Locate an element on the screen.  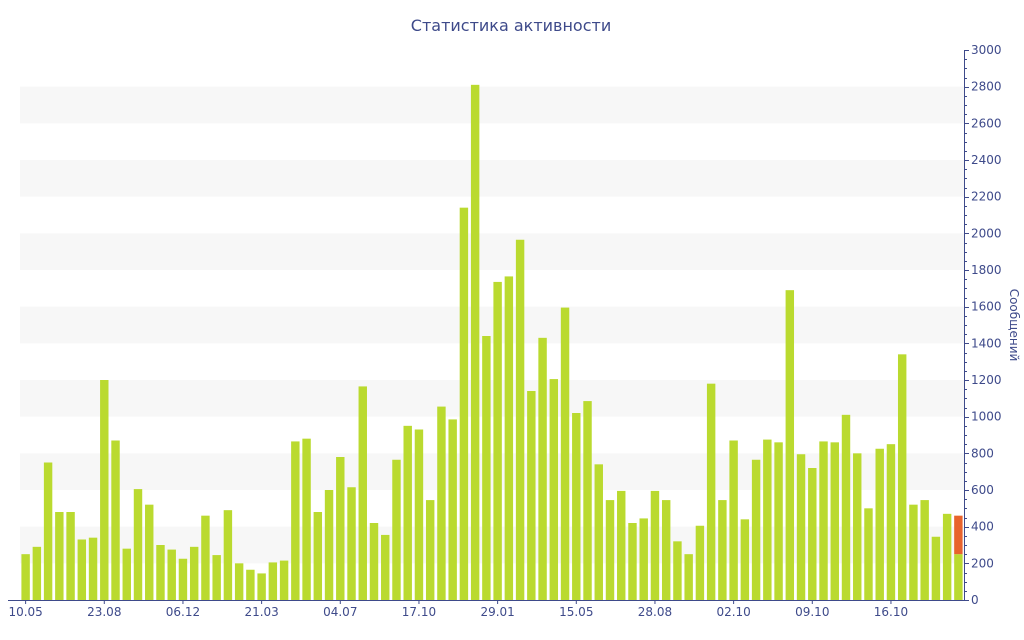
y-axis-title: Сообщений is located at coordinates (1014, 325).